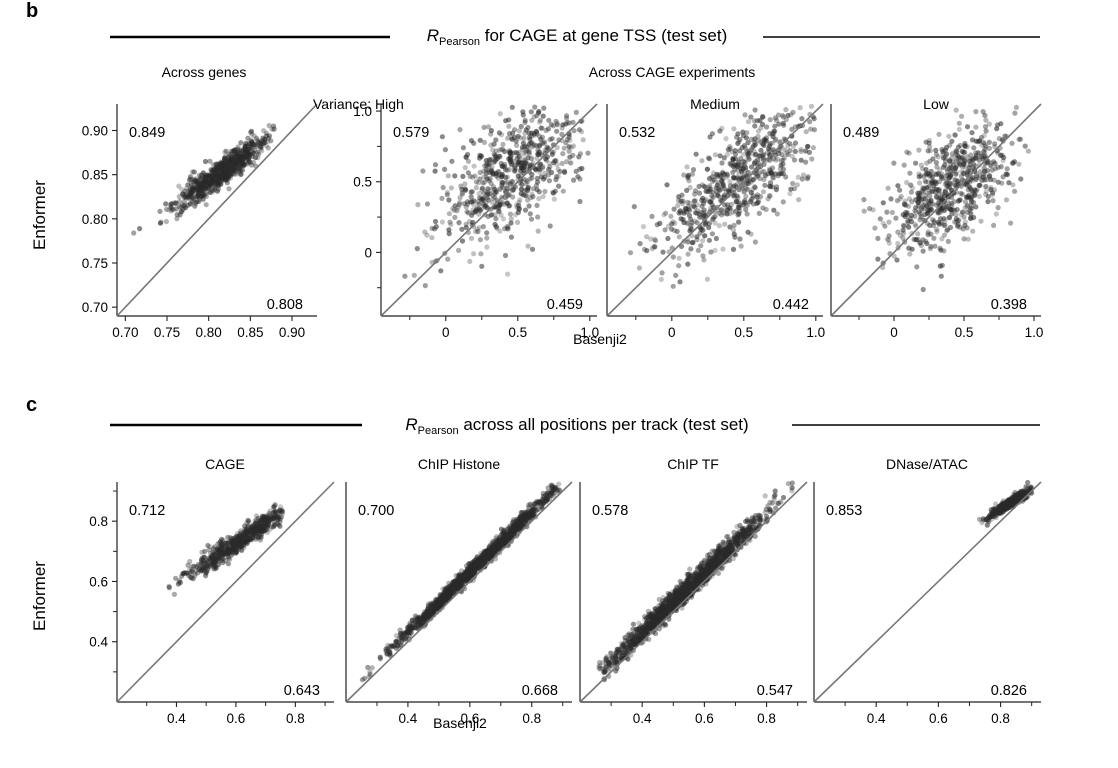  I want to click on y-tick-label: 0.85, so click(95, 175).